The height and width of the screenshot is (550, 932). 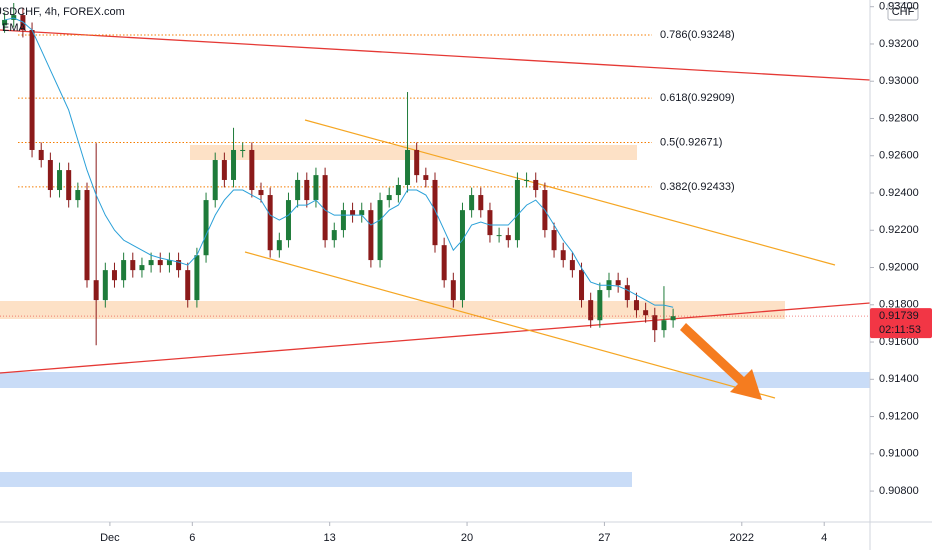 What do you see at coordinates (899, 156) in the screenshot?
I see `y-tick-label: 0.92600` at bounding box center [899, 156].